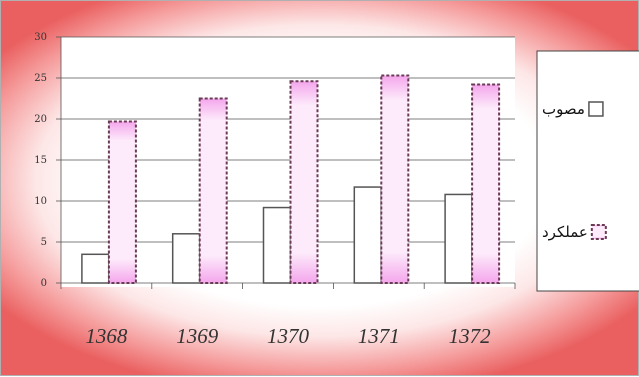 This screenshot has height=377, width=639. I want to click on legend-swatch-performance, so click(598, 232).